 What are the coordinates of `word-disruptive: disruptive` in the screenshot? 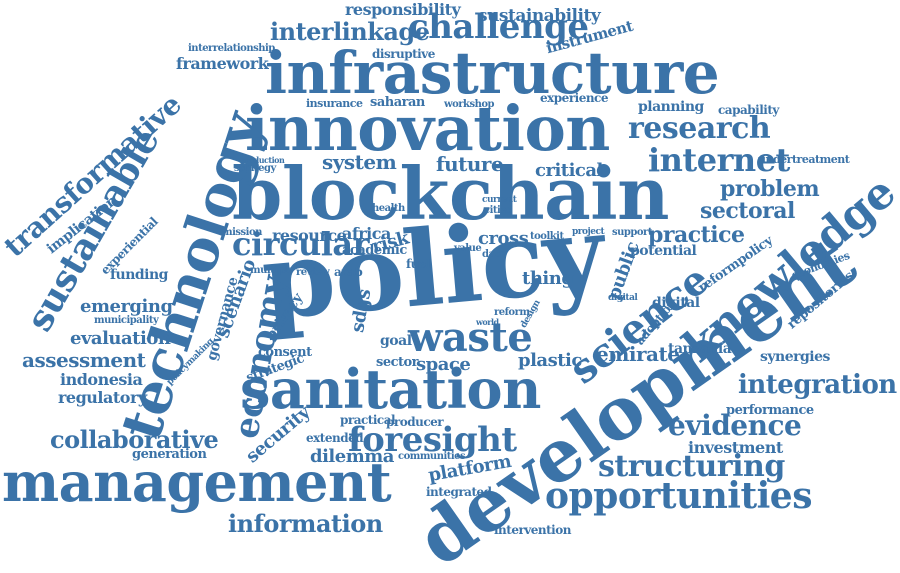 It's located at (403, 54).